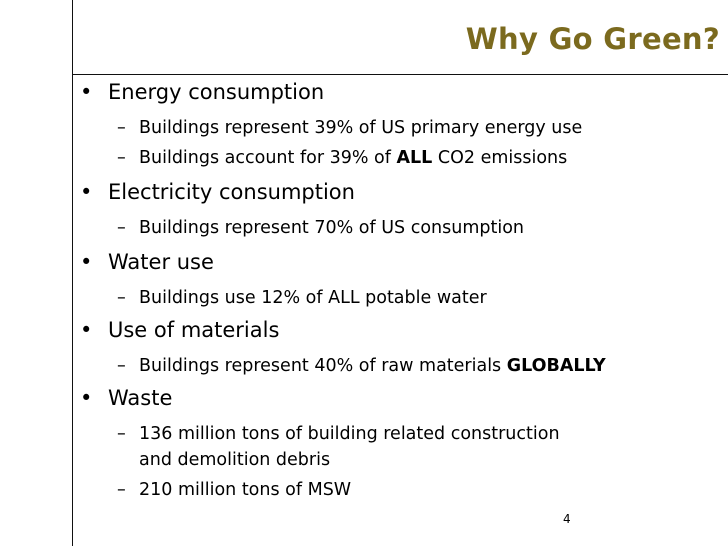 The width and height of the screenshot is (728, 546). What do you see at coordinates (500, 158) in the screenshot?
I see `sub-bullet-text-tail: CO2 emissions` at bounding box center [500, 158].